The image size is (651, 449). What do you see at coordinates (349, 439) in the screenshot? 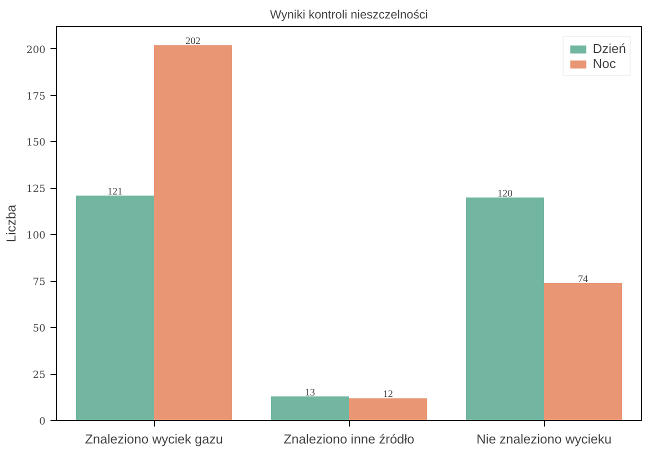
I see `x-tick-label: Znaleziono inne źródło` at bounding box center [349, 439].